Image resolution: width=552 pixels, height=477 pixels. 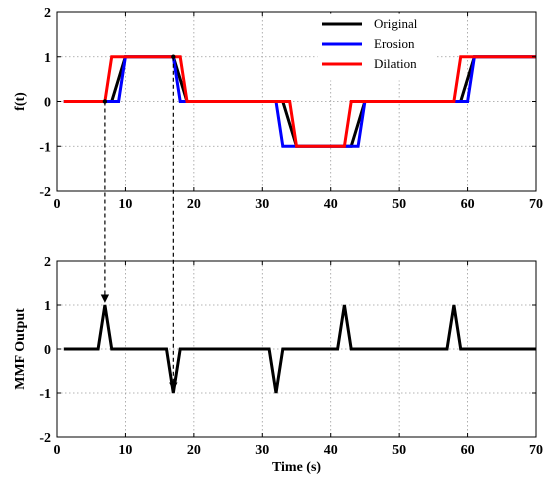 What do you see at coordinates (296, 467) in the screenshot?
I see `x-axis-label: Time (s)` at bounding box center [296, 467].